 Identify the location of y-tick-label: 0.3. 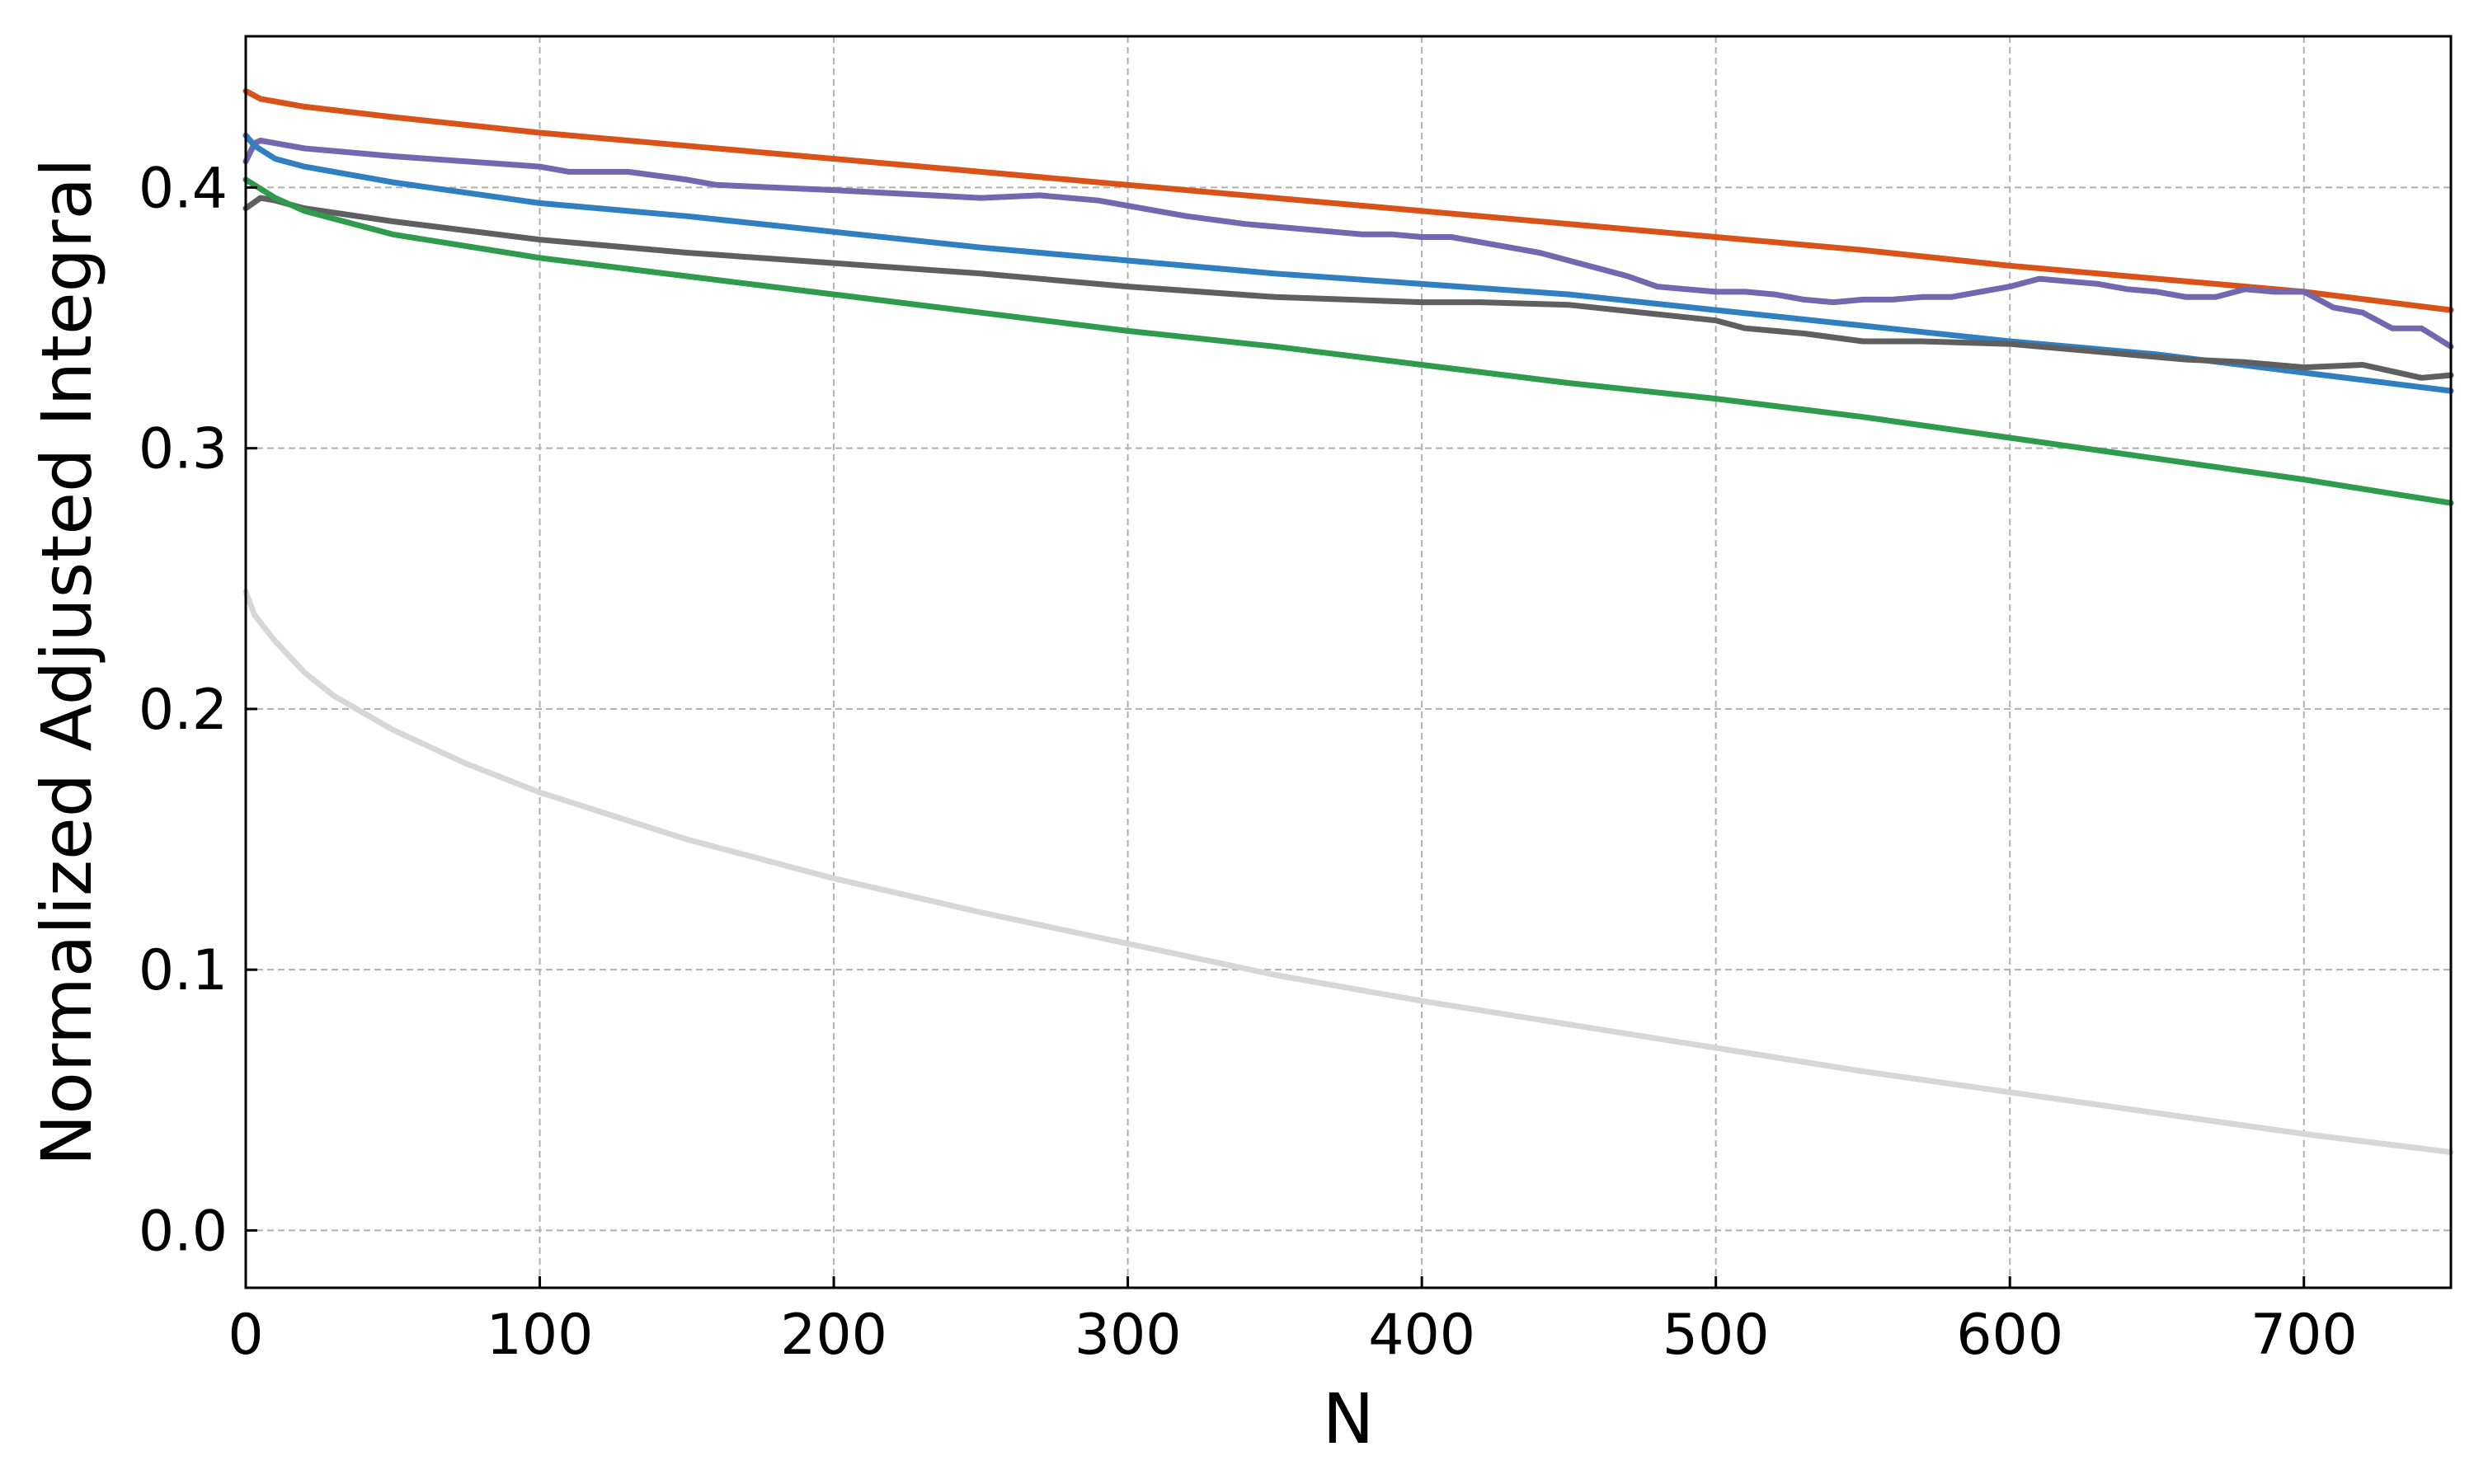
(183, 449).